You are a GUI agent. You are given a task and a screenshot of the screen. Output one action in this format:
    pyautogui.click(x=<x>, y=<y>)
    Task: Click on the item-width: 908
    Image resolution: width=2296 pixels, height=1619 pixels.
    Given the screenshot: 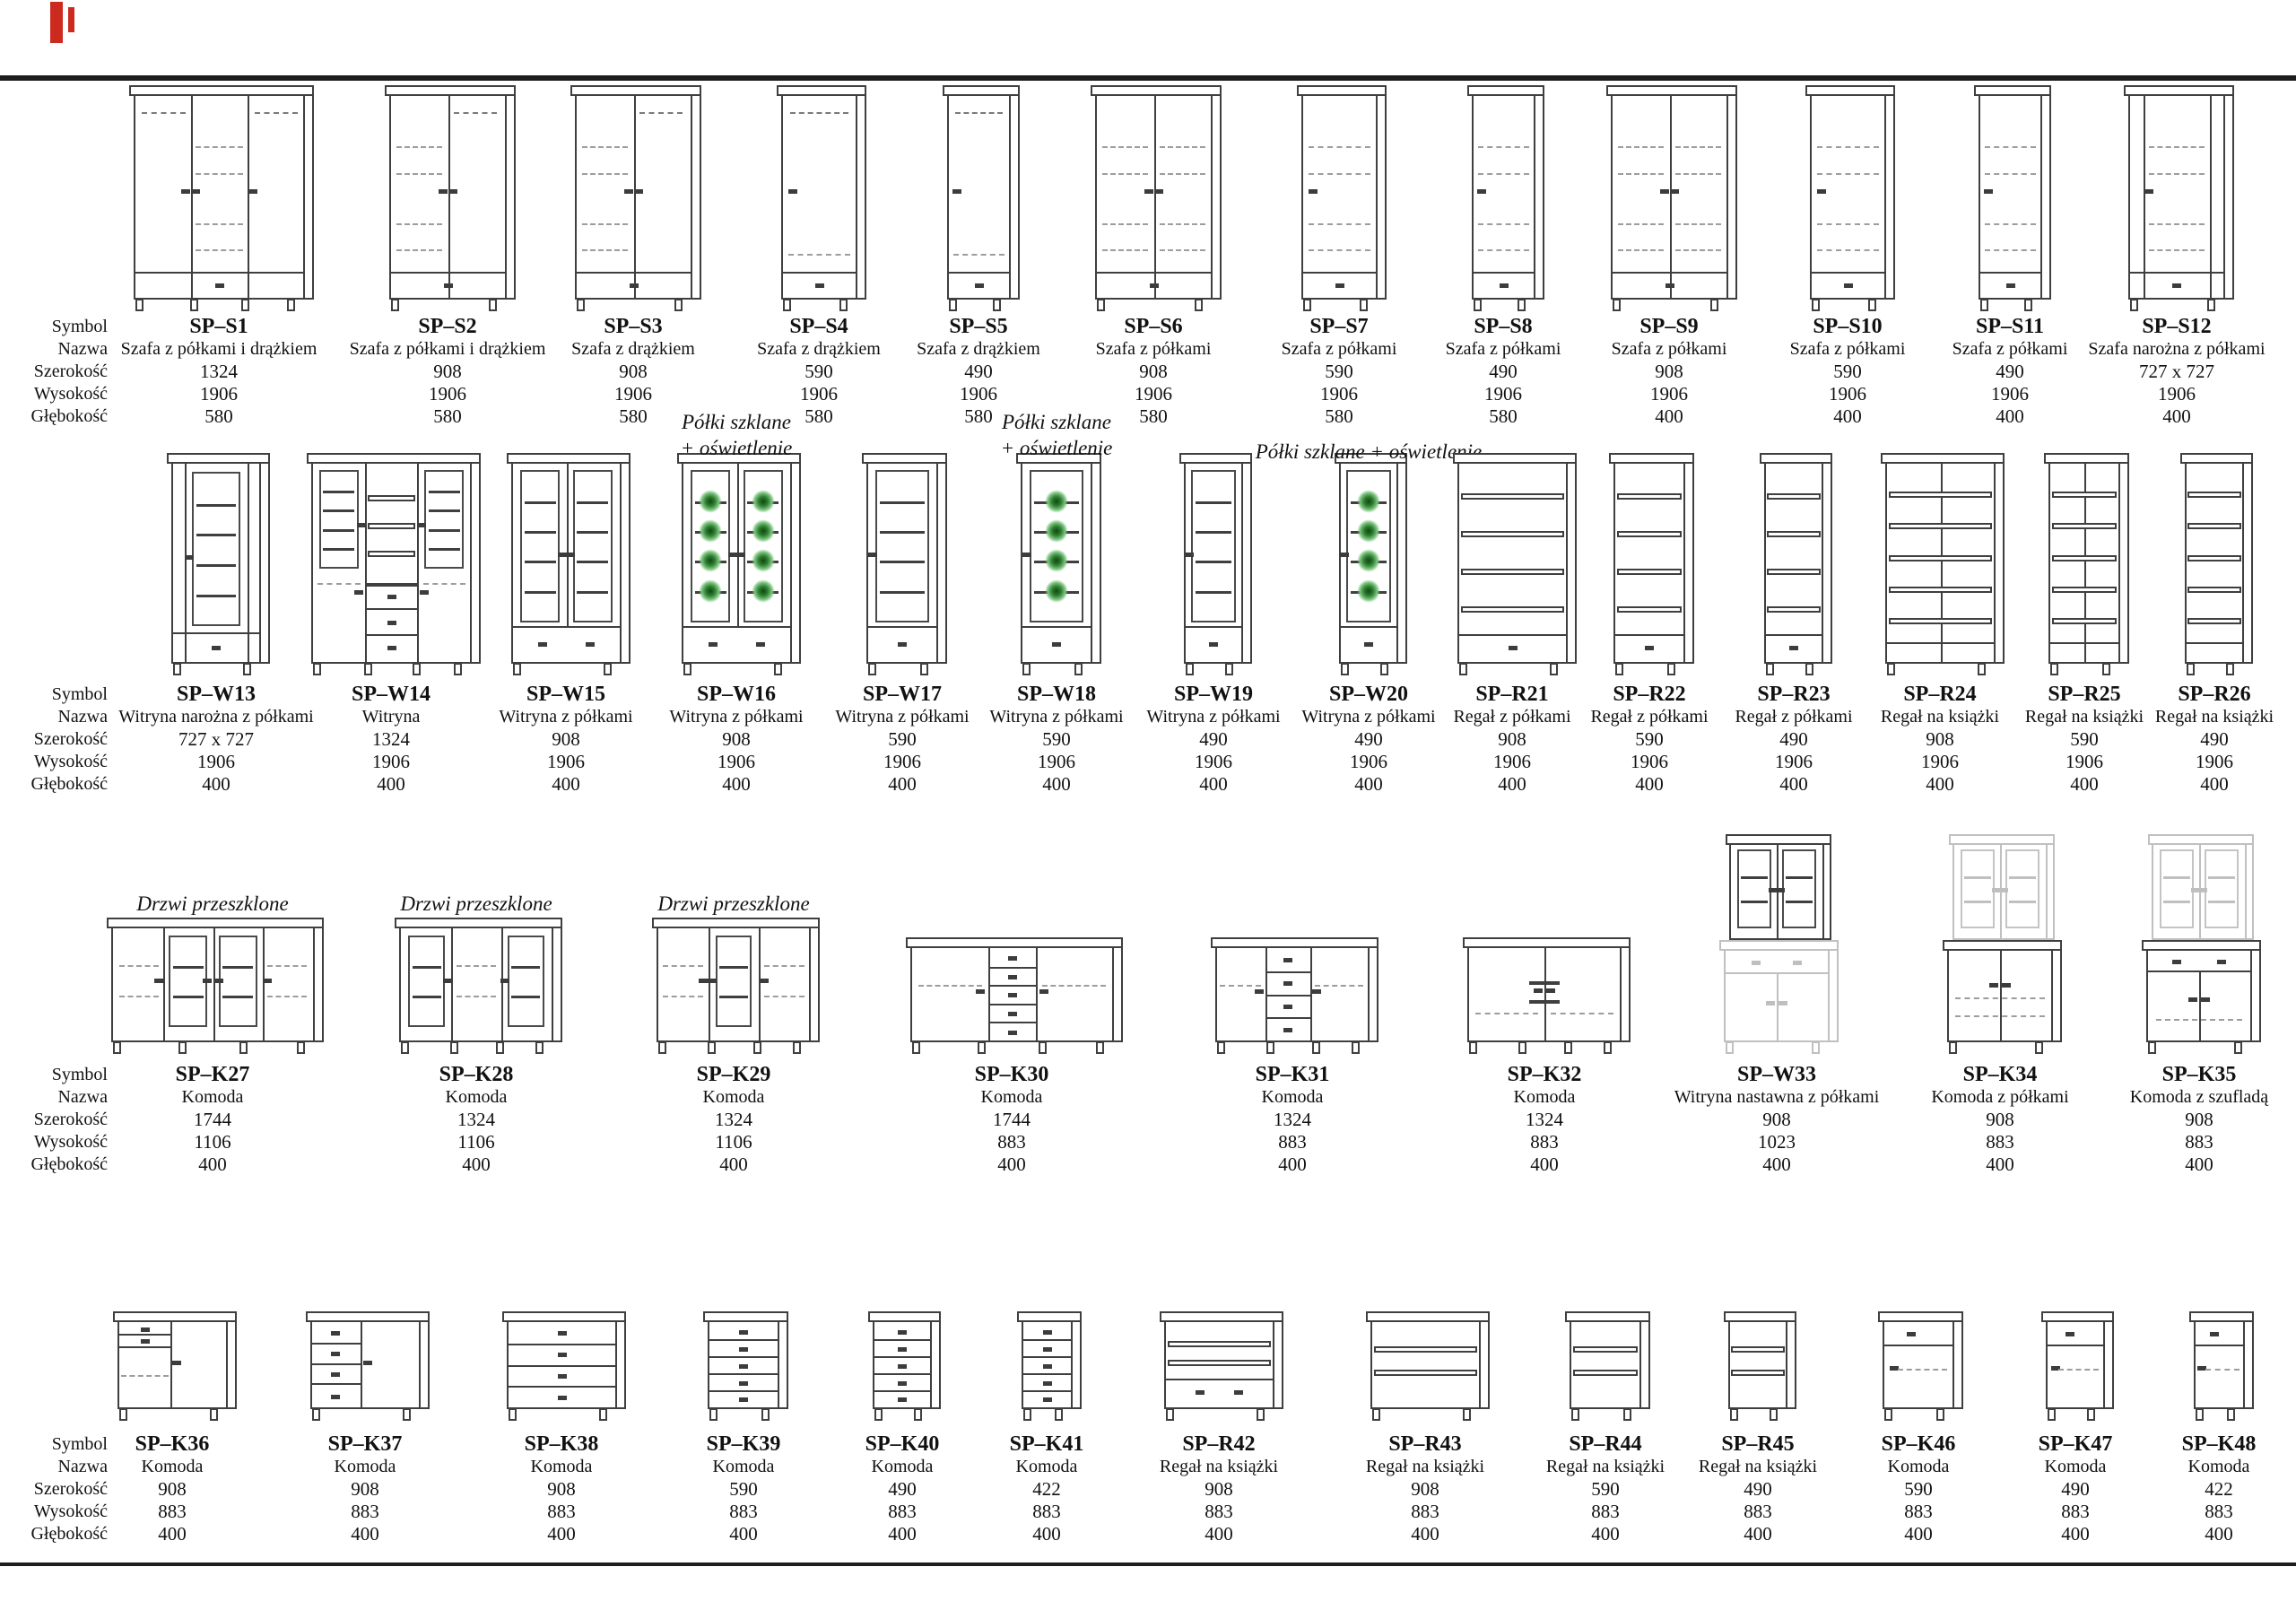 What is the action you would take?
    pyautogui.click(x=1776, y=1119)
    